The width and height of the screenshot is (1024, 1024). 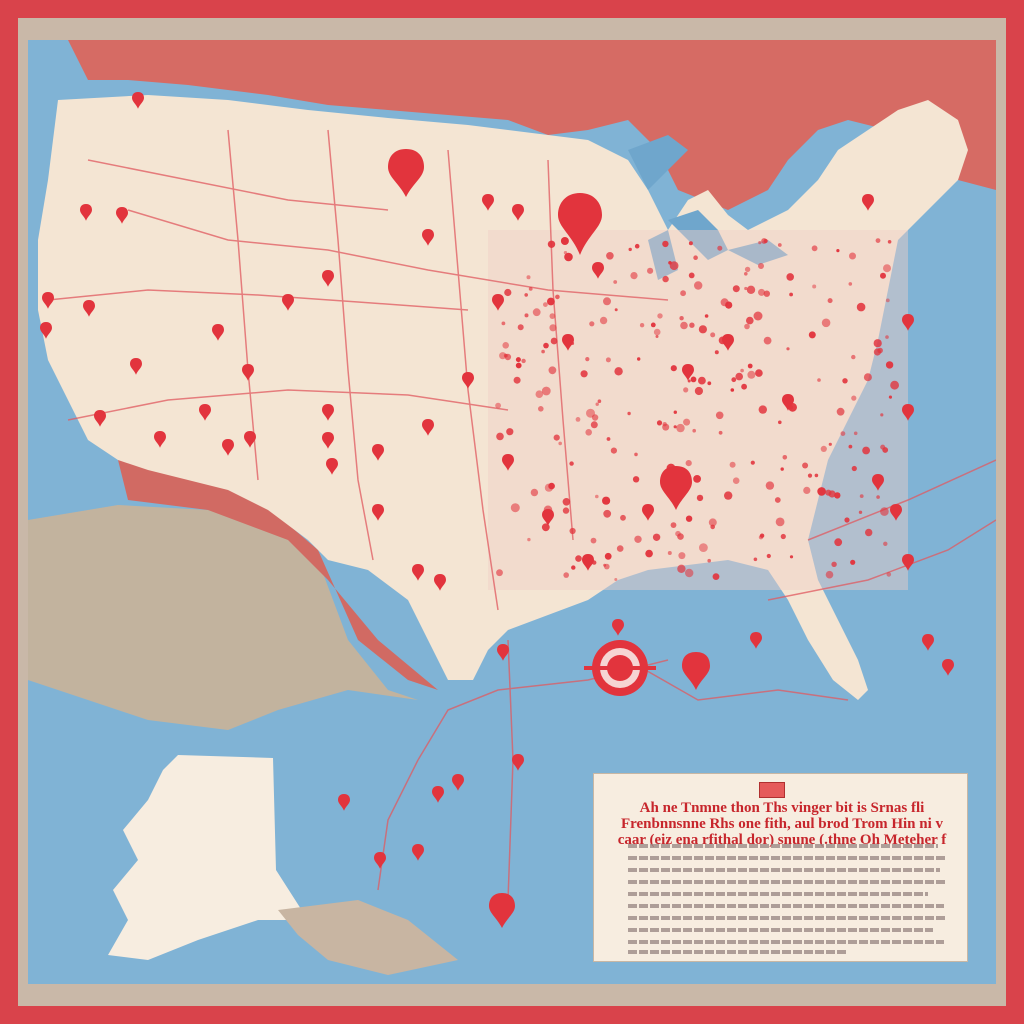 I want to click on legend-badge-icon, so click(x=772, y=790).